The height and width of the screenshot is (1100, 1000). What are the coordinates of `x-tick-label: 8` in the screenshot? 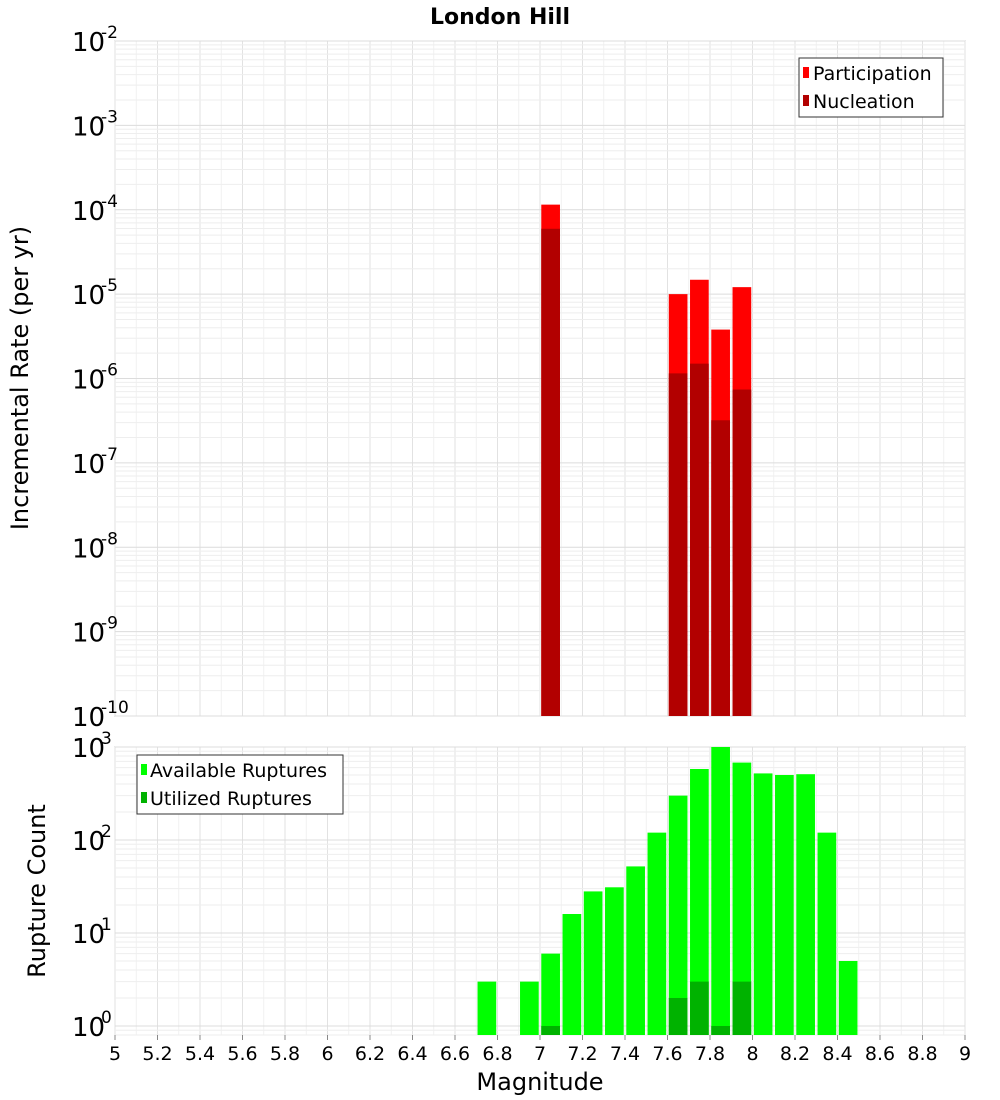 It's located at (752, 1054).